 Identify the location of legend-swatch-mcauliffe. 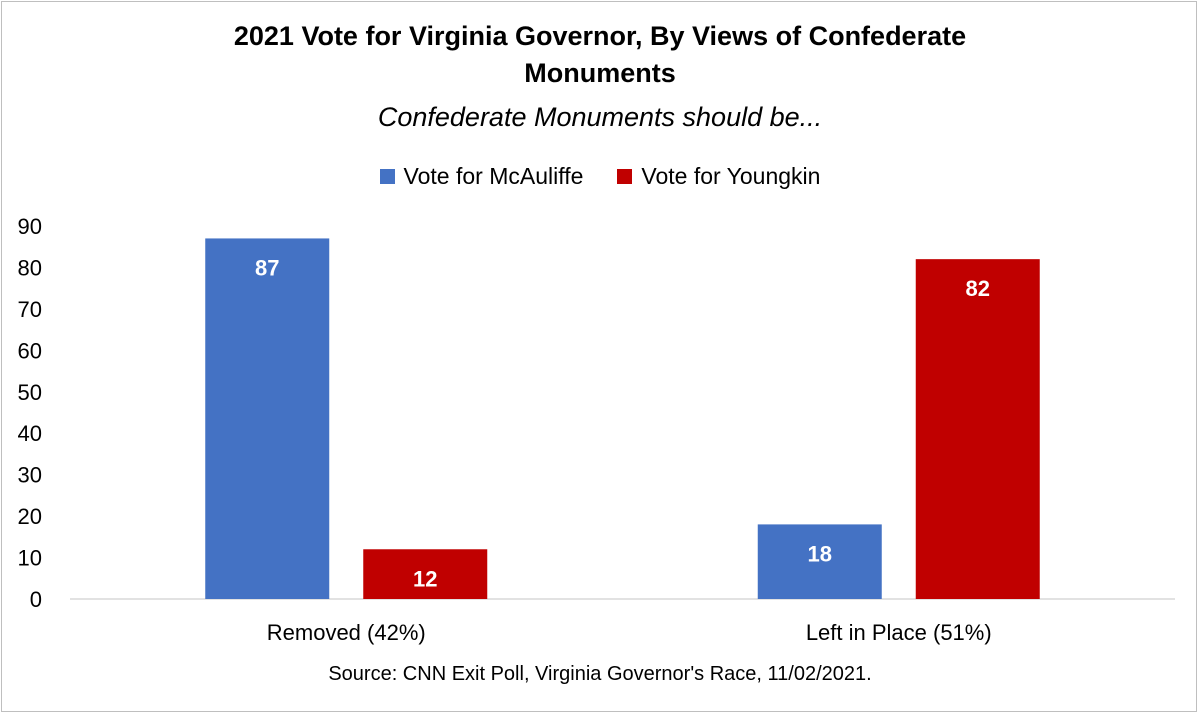
(387, 176).